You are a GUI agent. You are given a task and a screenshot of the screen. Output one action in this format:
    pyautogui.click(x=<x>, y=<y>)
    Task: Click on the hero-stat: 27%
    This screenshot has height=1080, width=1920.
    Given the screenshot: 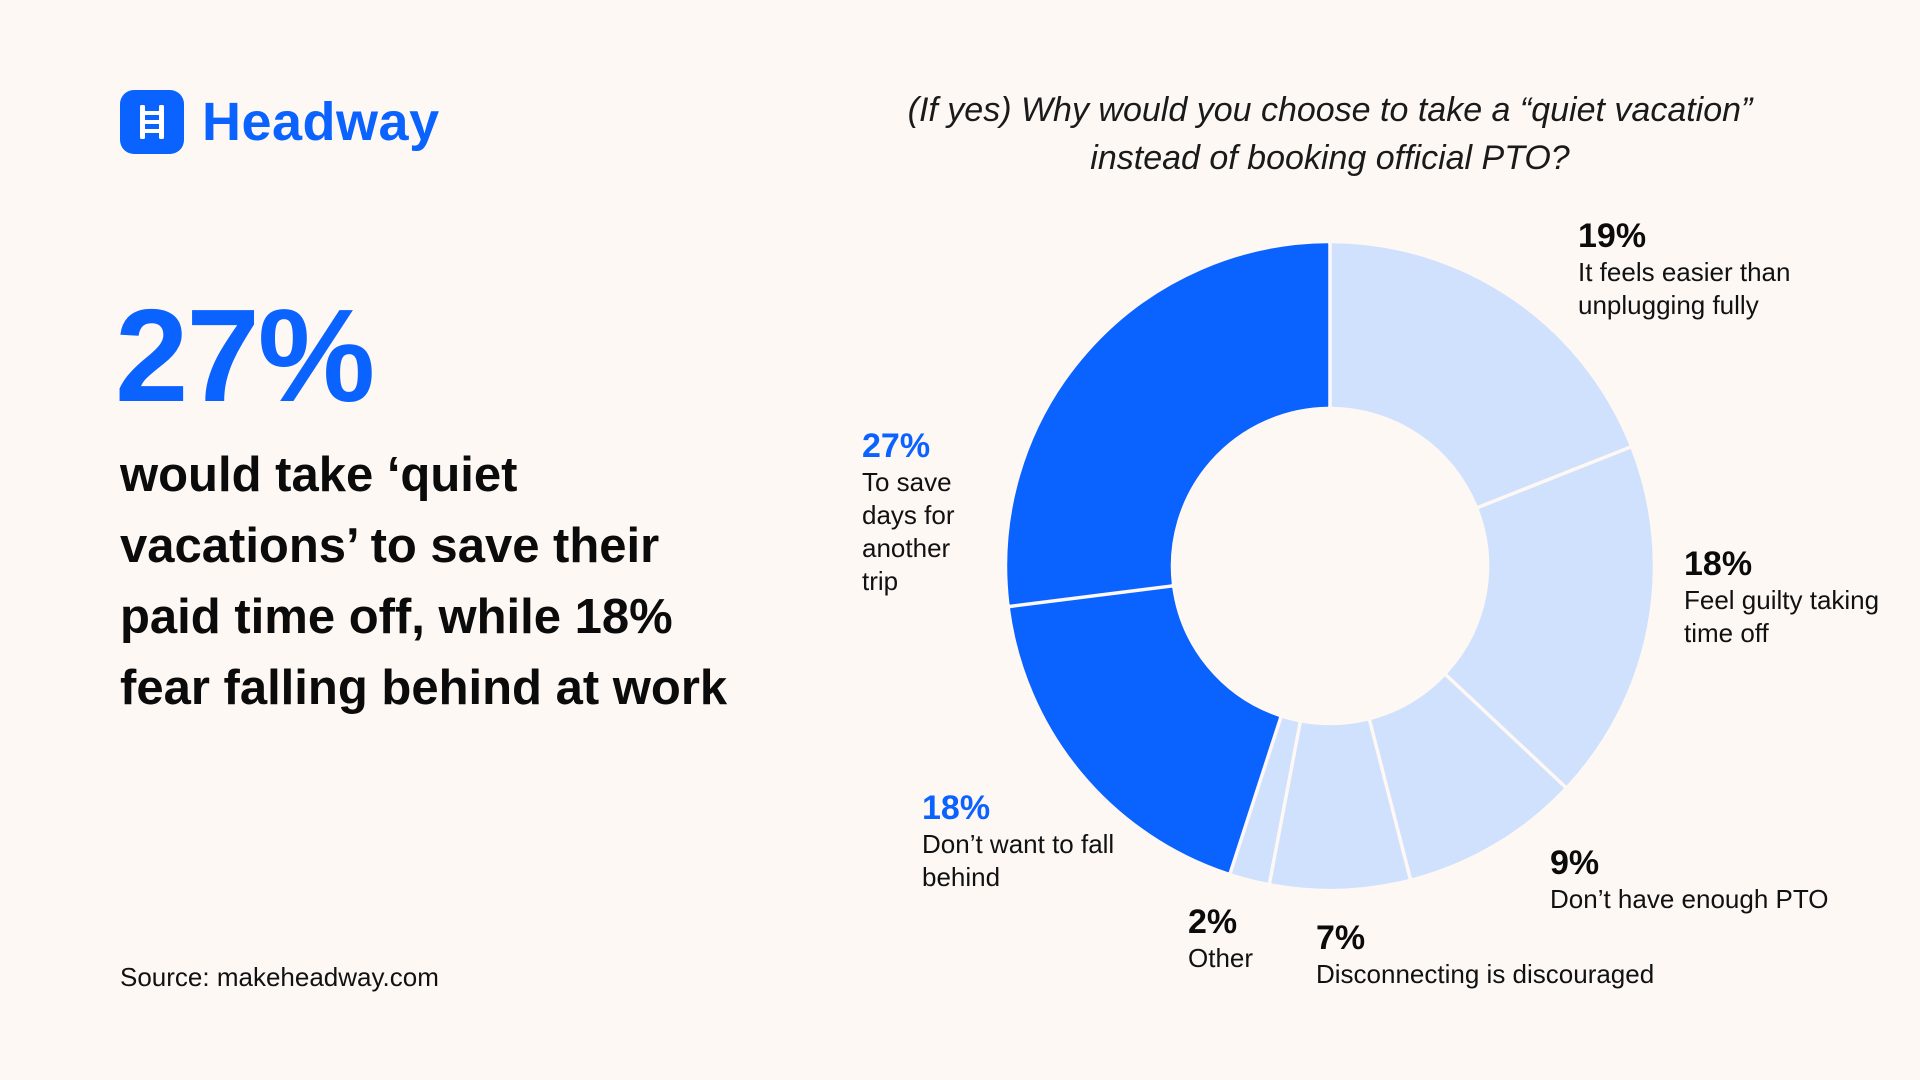 What is the action you would take?
    pyautogui.click(x=245, y=355)
    